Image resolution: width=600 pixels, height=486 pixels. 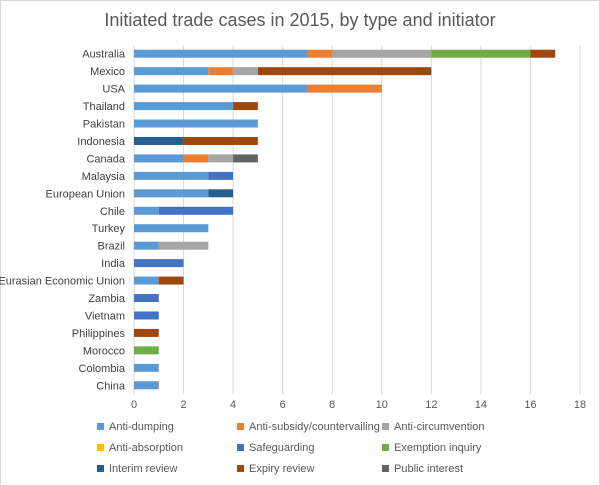 What do you see at coordinates (282, 448) in the screenshot?
I see `legend-label: Safeguarding` at bounding box center [282, 448].